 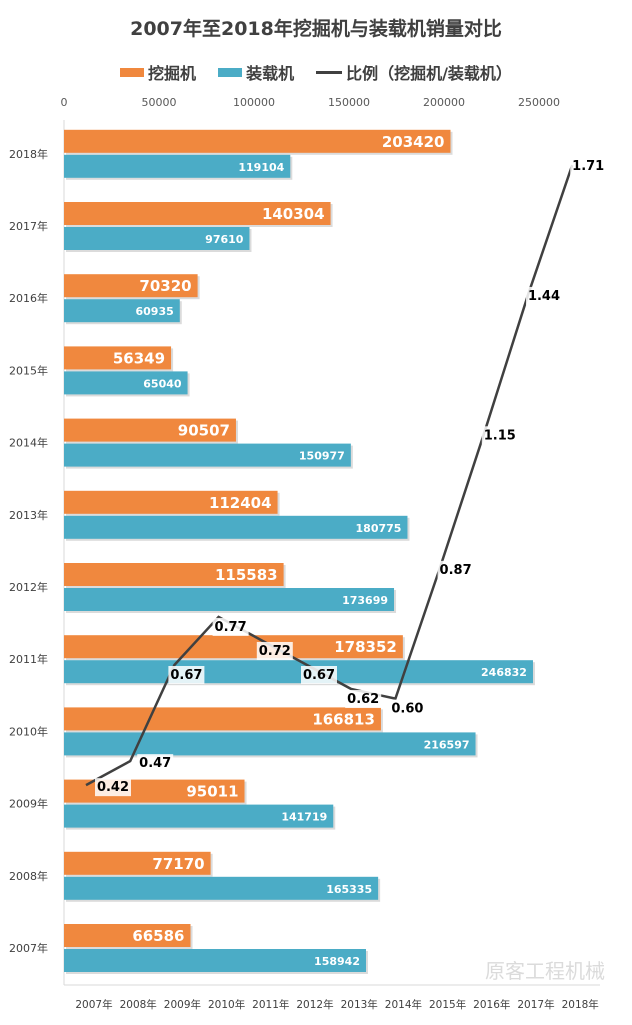 What do you see at coordinates (293, 214) in the screenshot?
I see `bar-label-excavator: 140304` at bounding box center [293, 214].